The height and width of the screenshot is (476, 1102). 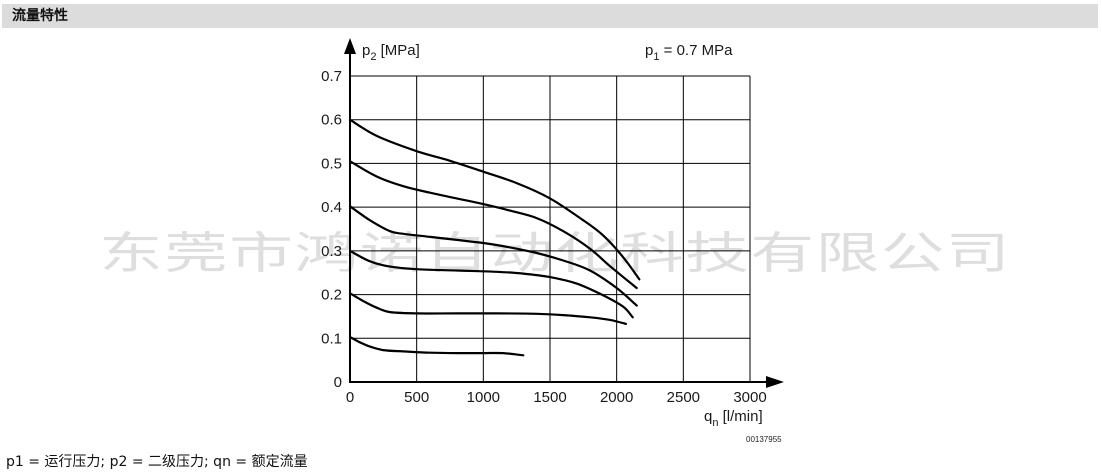 I want to click on watermark: 东莞市鸿诺自动化科技有限公司, so click(x=555, y=253).